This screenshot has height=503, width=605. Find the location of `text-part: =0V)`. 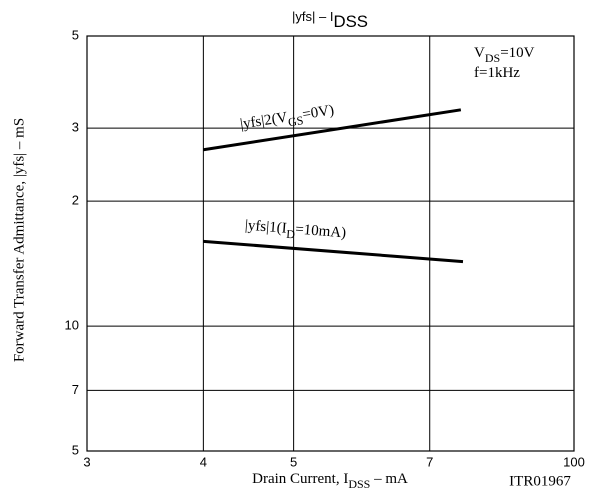

text-part: =0V) is located at coordinates (318, 113).